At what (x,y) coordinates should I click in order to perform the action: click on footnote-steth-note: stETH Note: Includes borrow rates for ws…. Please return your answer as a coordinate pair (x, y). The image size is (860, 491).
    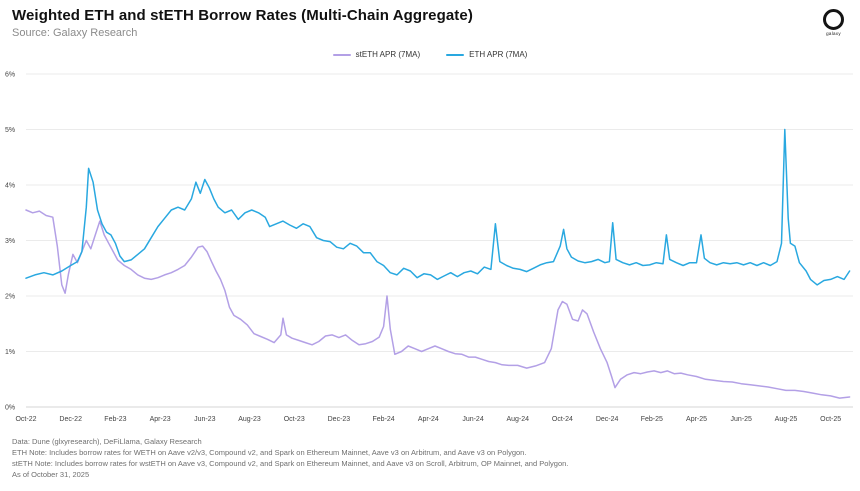
    Looking at the image, I should click on (290, 463).